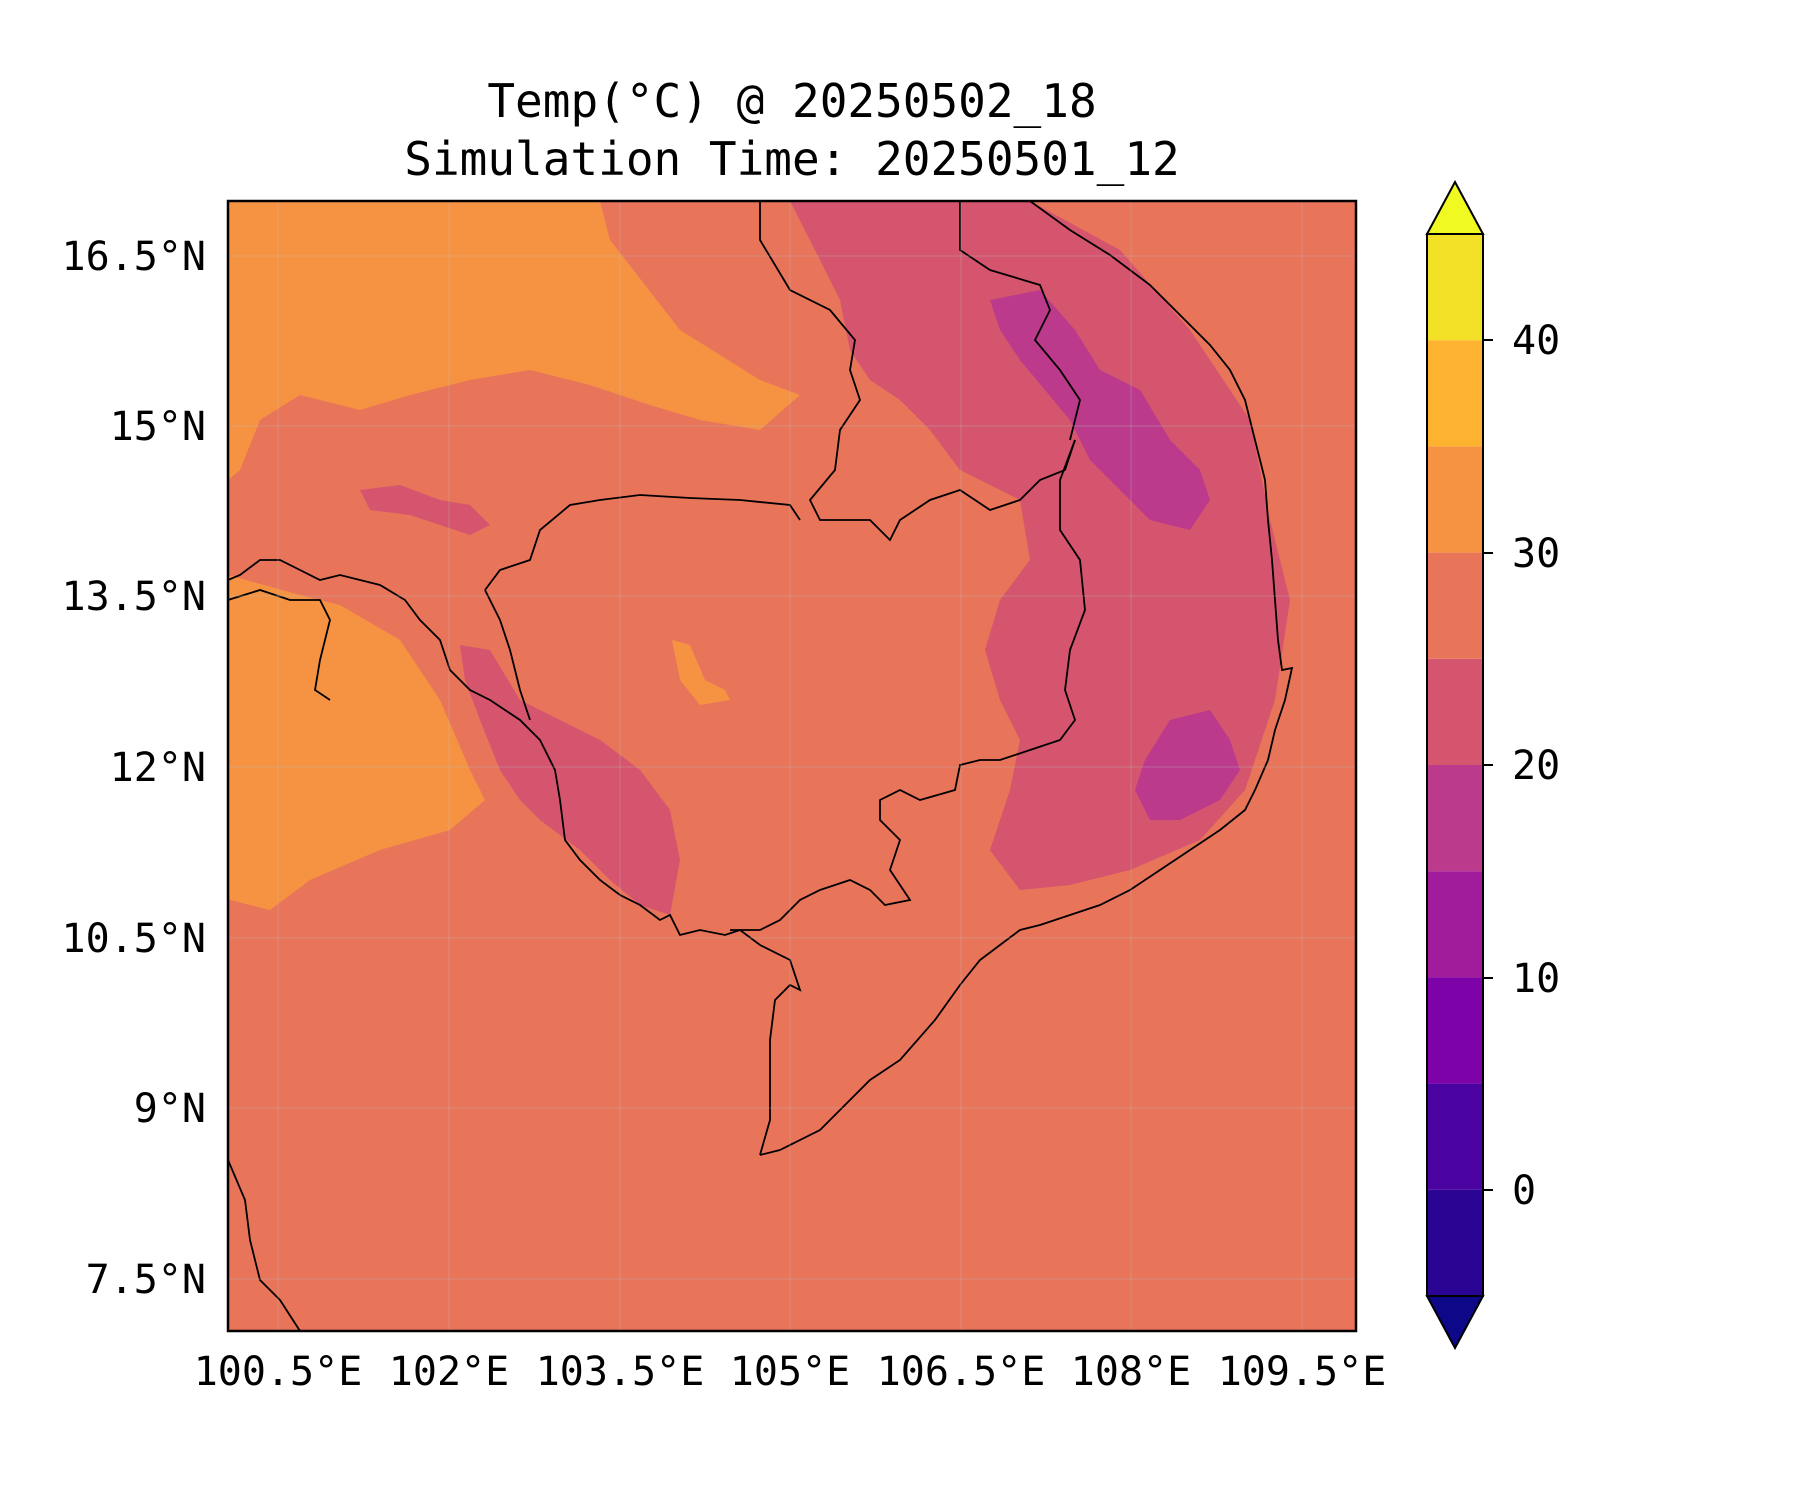  Describe the element at coordinates (158, 427) in the screenshot. I see `lat-tick-label: 15°N` at that location.